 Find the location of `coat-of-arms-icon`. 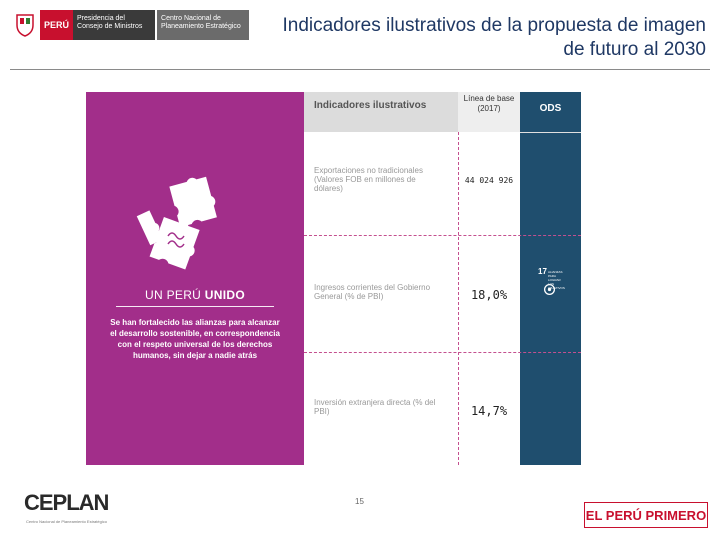

coat-of-arms-icon is located at coordinates (25, 25).